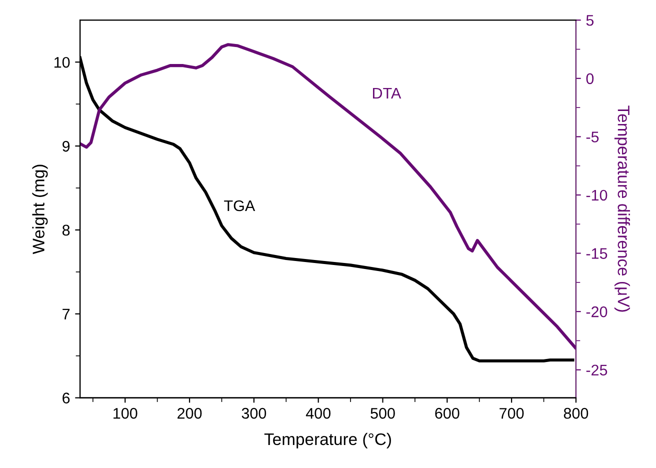  I want to click on y-tick-label: 6, so click(66, 398).